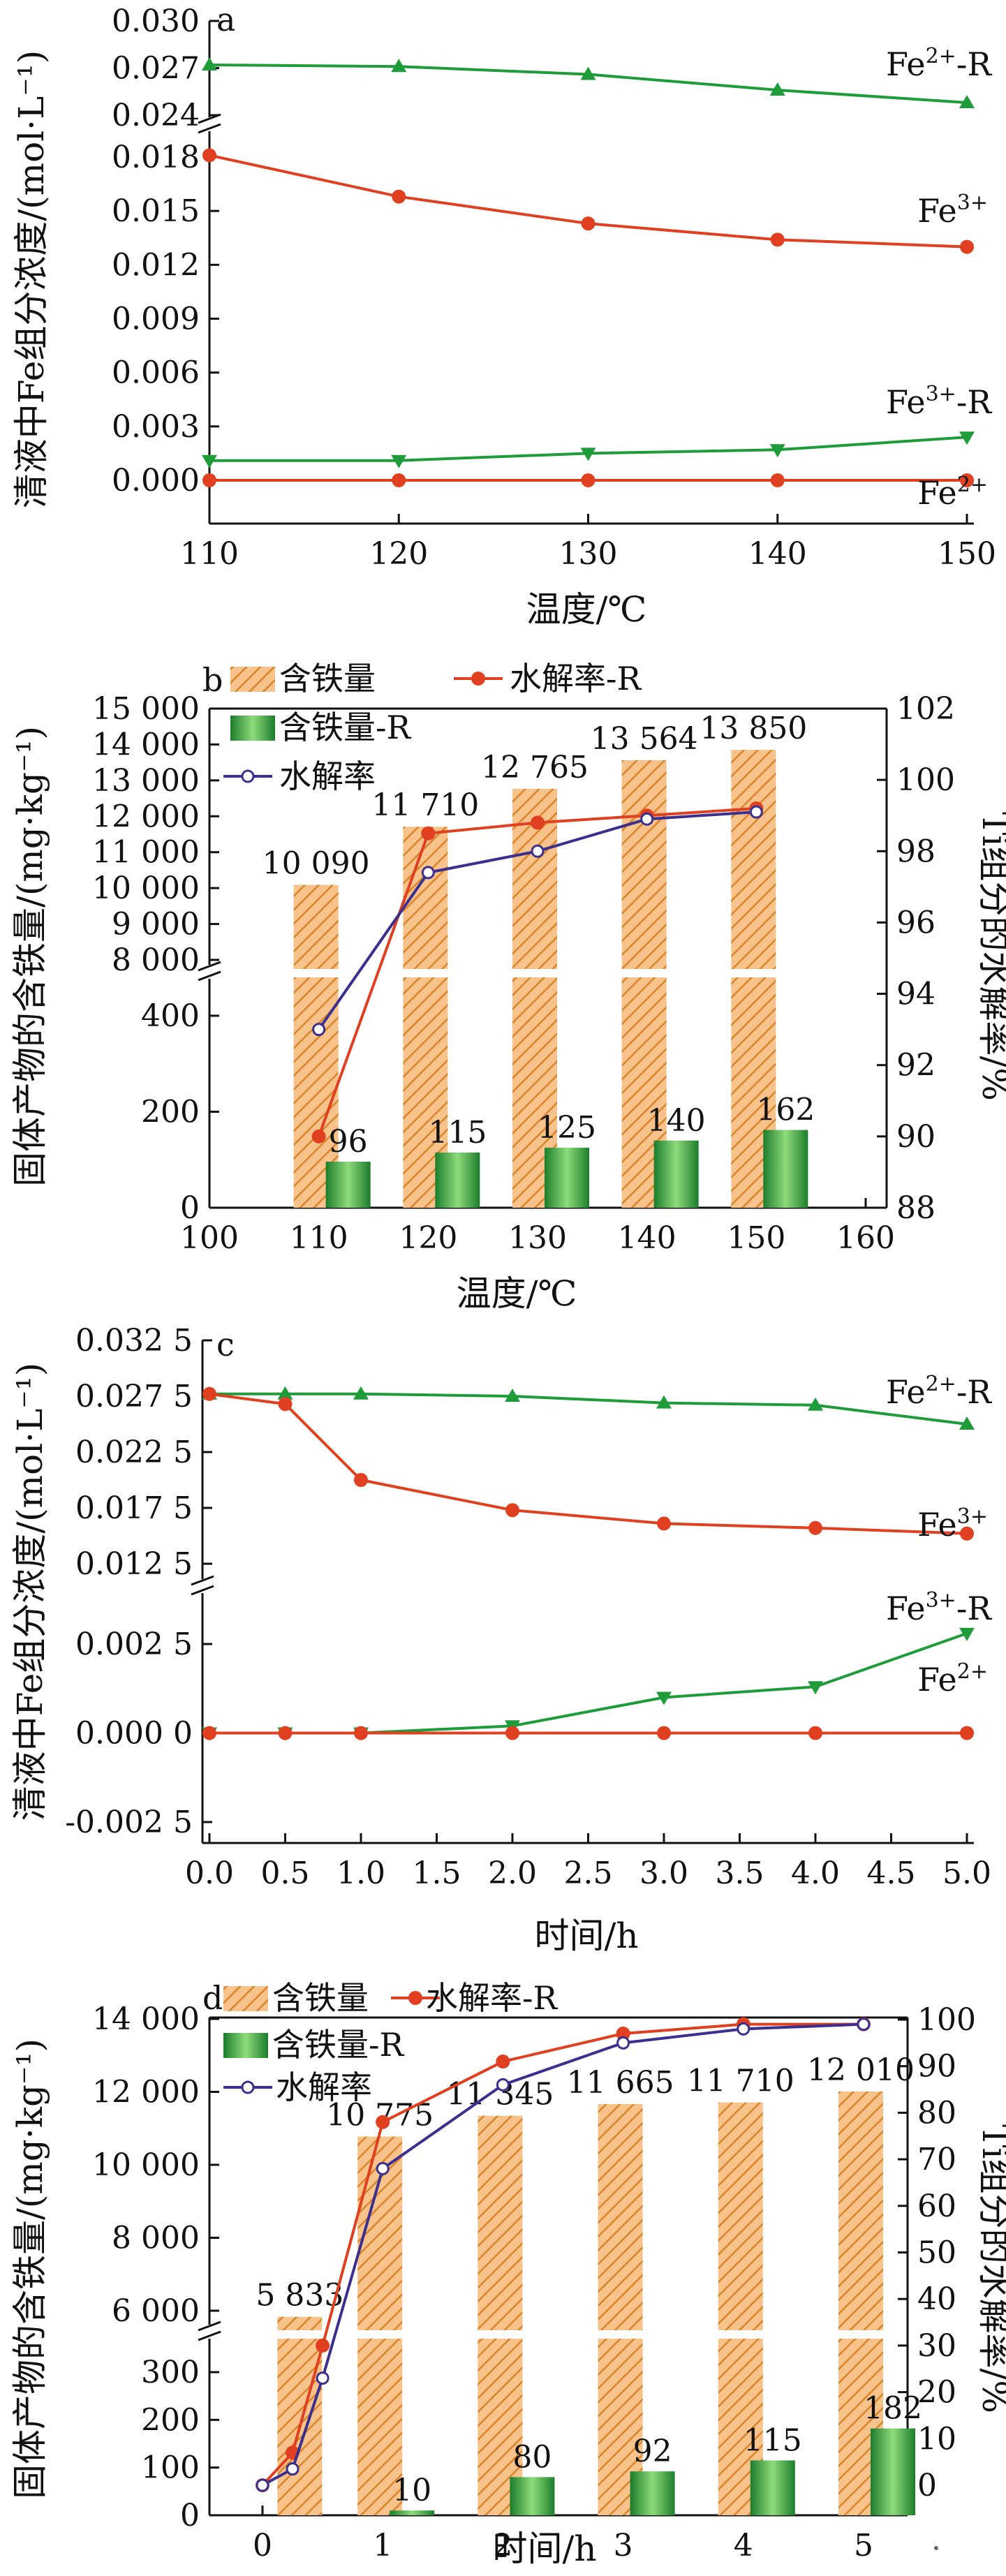  What do you see at coordinates (915, 994) in the screenshot?
I see `y-right-tick-label: 94` at bounding box center [915, 994].